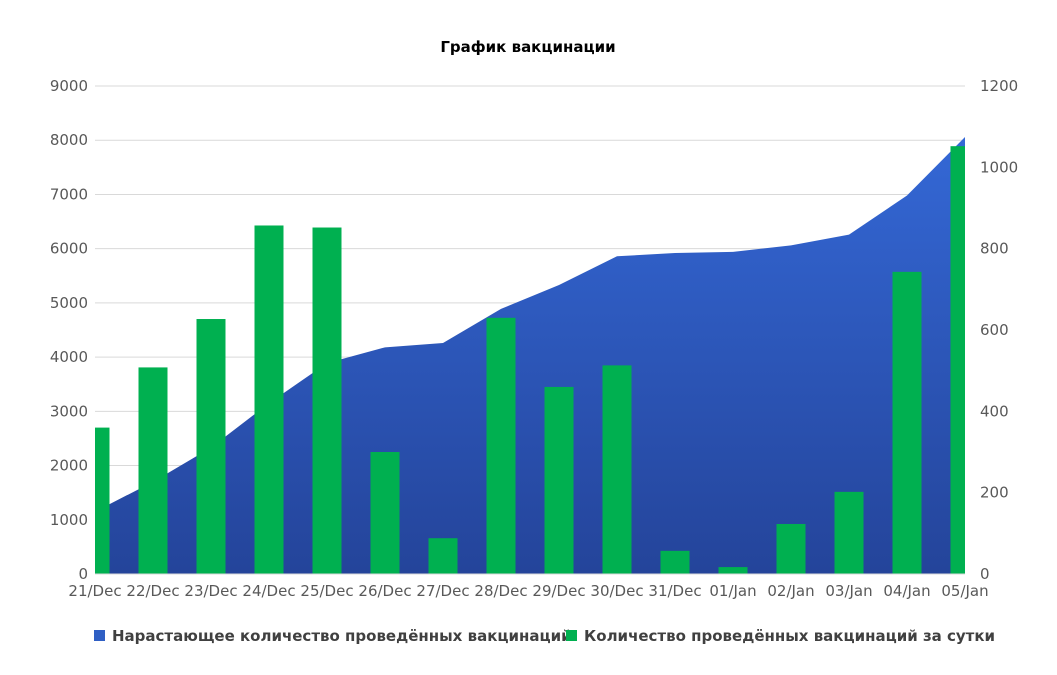 This screenshot has height=675, width=1057. What do you see at coordinates (210, 591) in the screenshot?
I see `x-axis-category-label: 23/Dec` at bounding box center [210, 591].